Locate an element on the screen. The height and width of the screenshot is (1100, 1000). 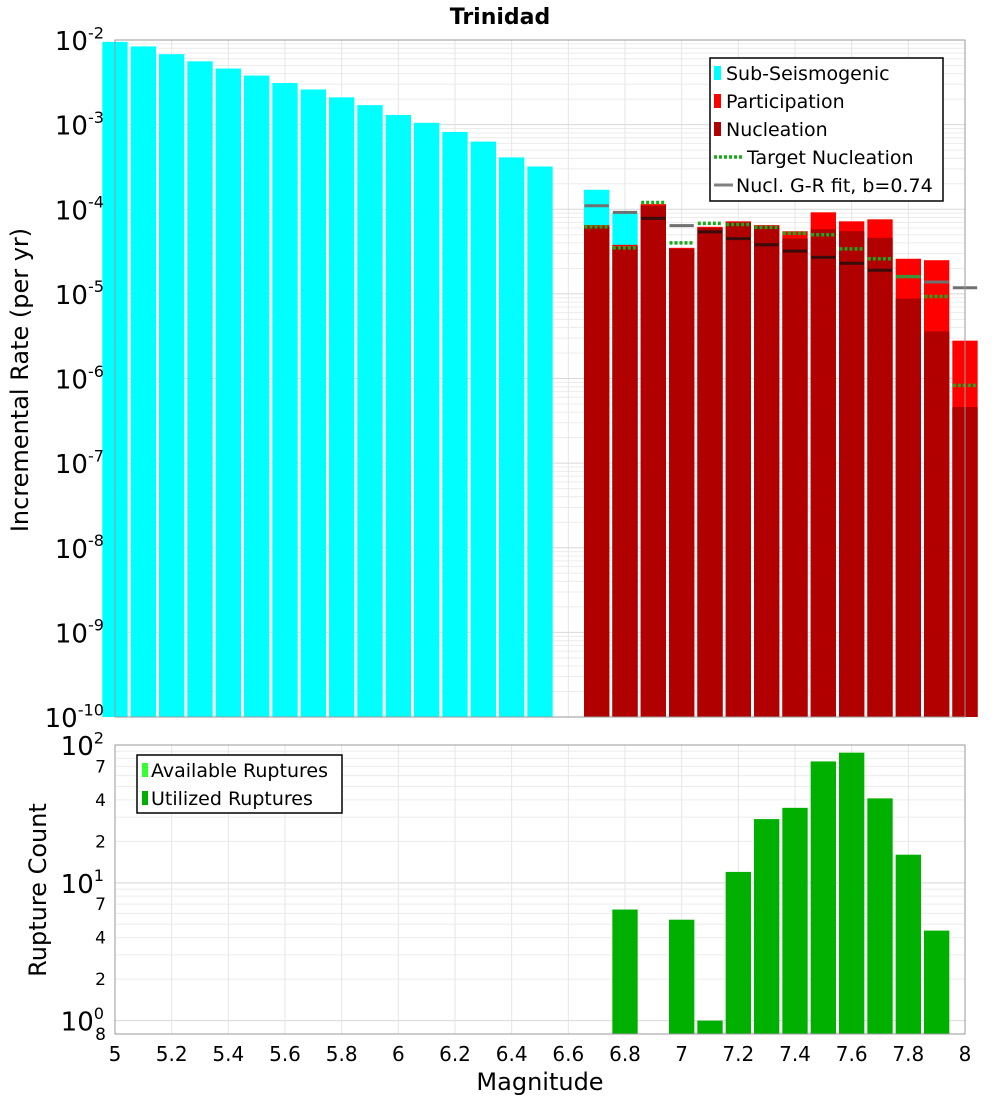
legend-label: Target Nucleation is located at coordinates (830, 158).